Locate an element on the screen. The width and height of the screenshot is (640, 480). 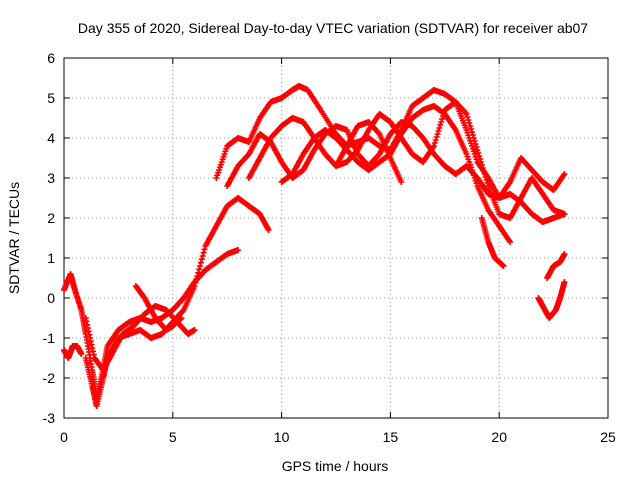
x-tick-label: 20 is located at coordinates (499, 437).